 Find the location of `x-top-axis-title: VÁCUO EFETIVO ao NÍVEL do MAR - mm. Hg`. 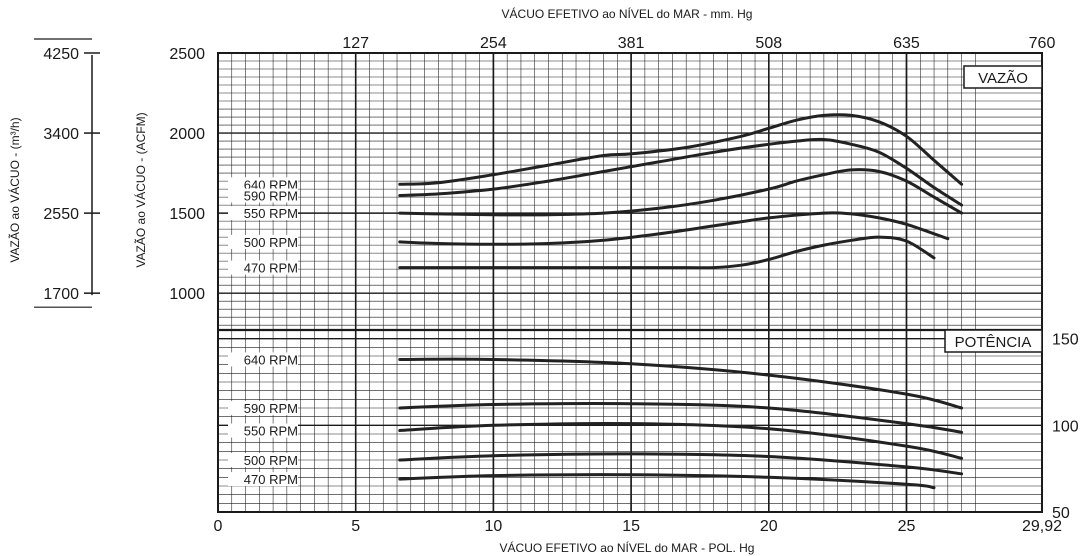

x-top-axis-title: VÁCUO EFETIVO ao NÍVEL do MAR - mm. Hg is located at coordinates (627, 13).